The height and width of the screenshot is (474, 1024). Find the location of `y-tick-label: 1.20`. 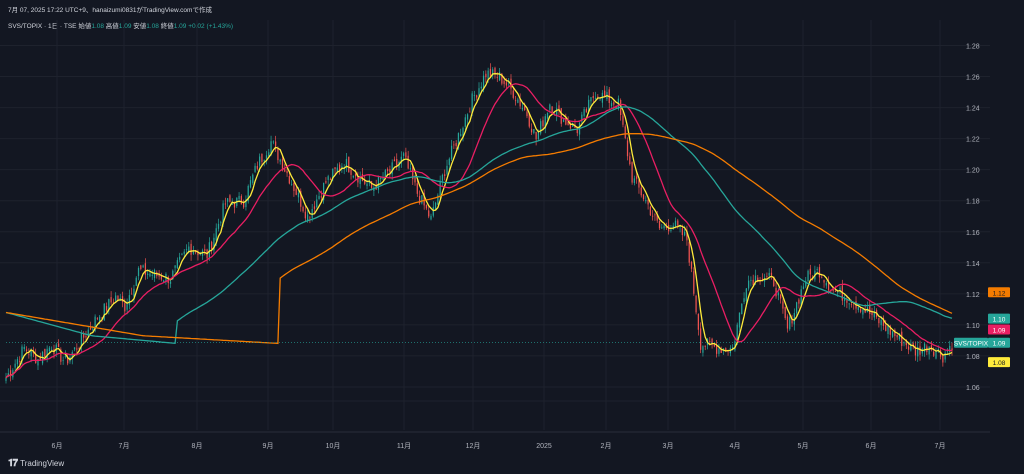

y-tick-label: 1.20 is located at coordinates (973, 171).